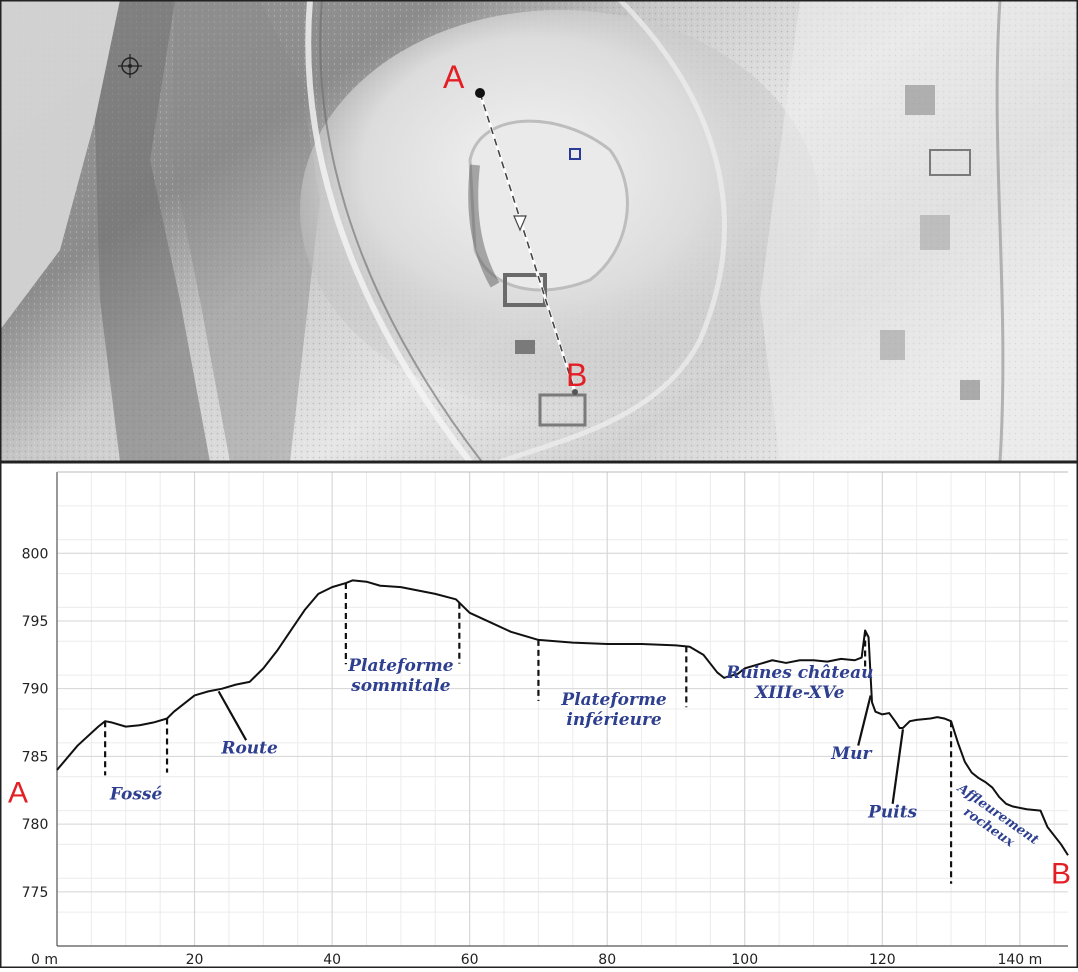  I want to click on annotation-label-line: sommitale, so click(400, 686).